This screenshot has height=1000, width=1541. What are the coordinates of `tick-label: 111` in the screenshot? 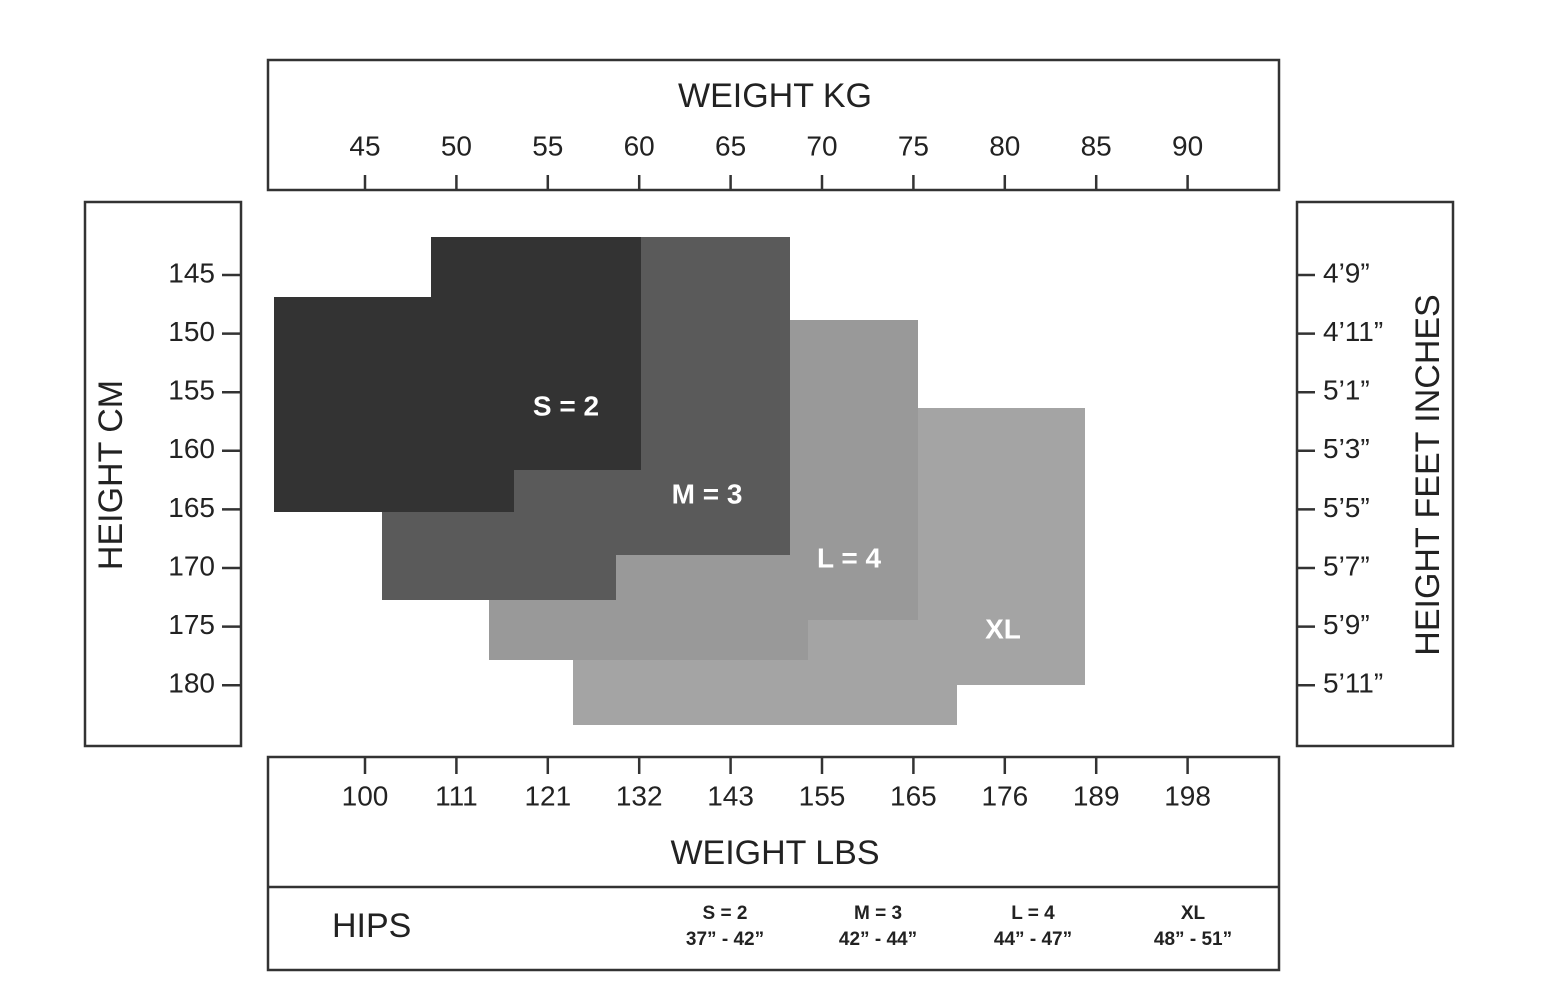 It's located at (456, 795).